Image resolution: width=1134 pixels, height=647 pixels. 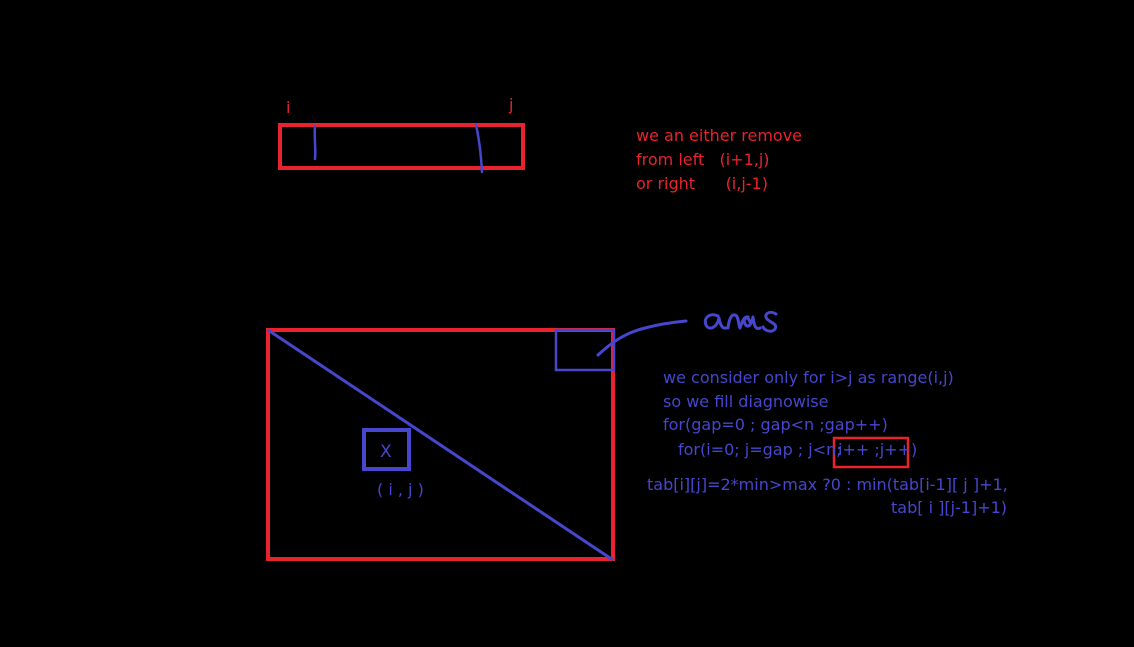 I want to click on loop-increment-highlight, so click(x=871, y=452).